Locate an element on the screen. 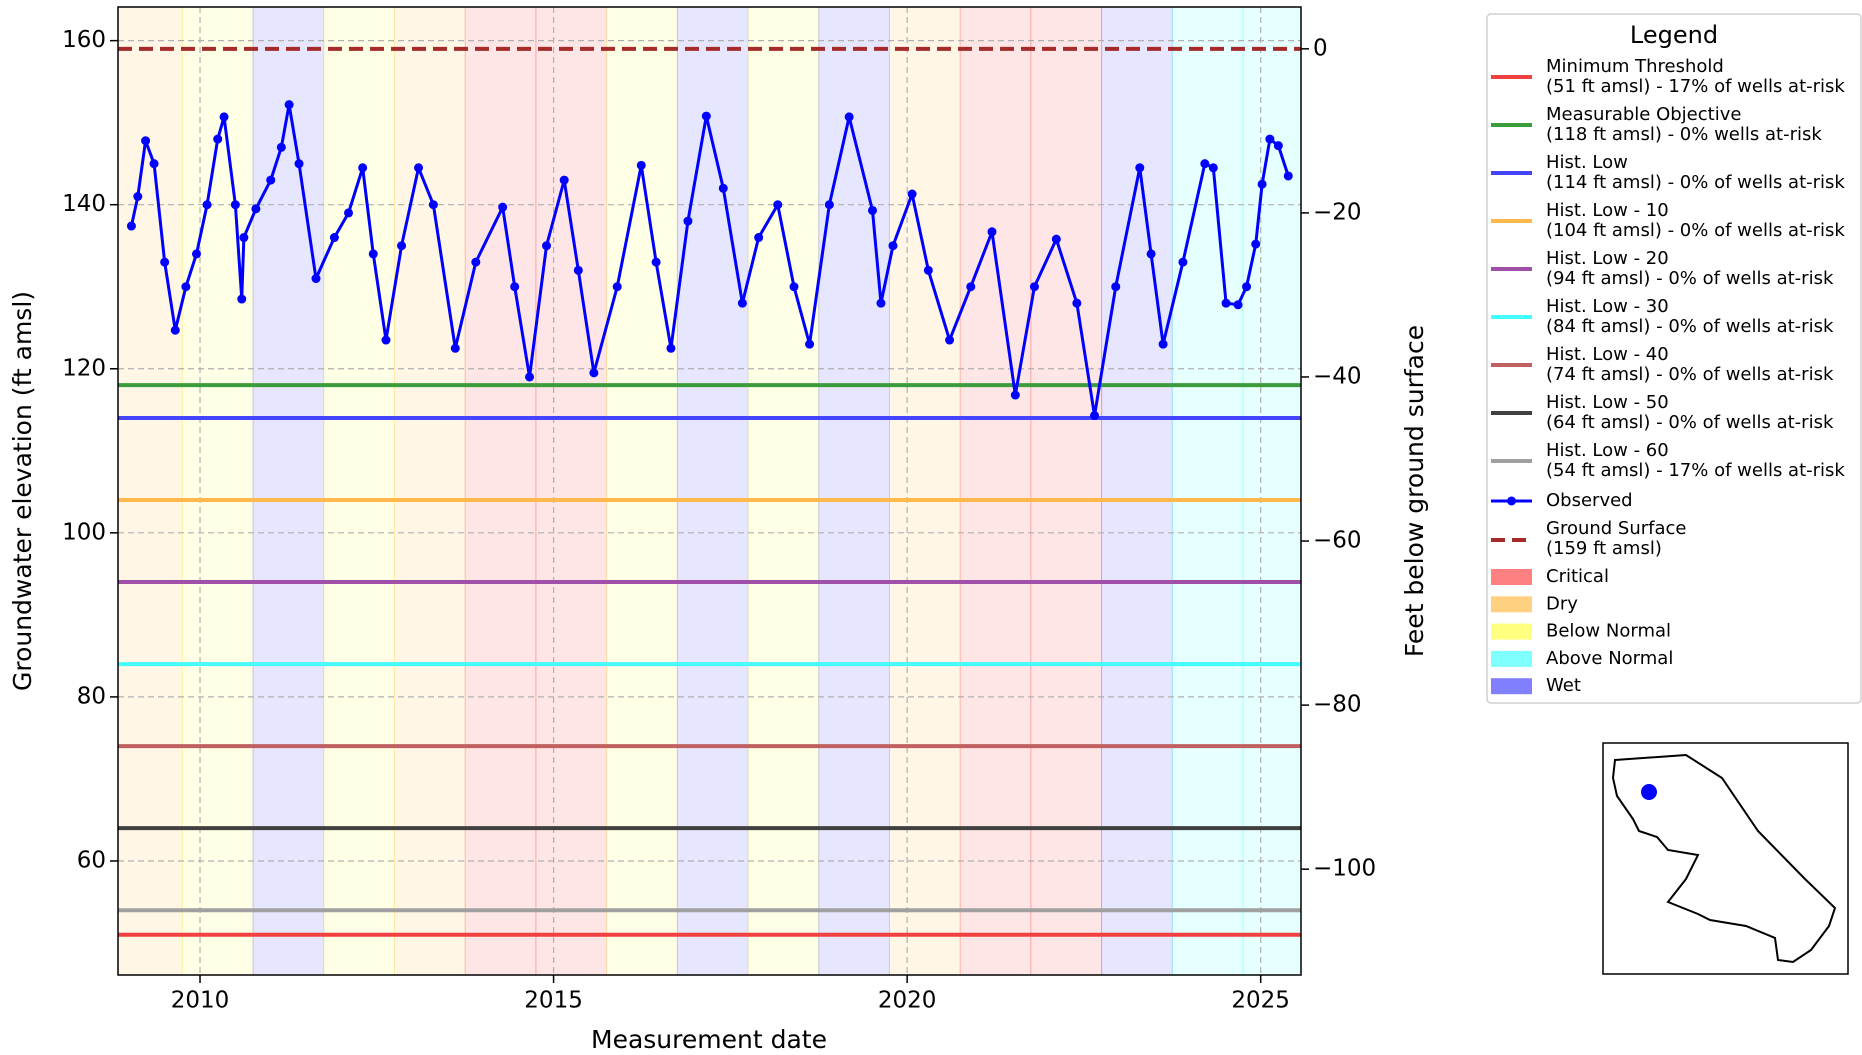  legend-detail: (84 ft amsl) - 0% of wells at-risk is located at coordinates (1690, 326).